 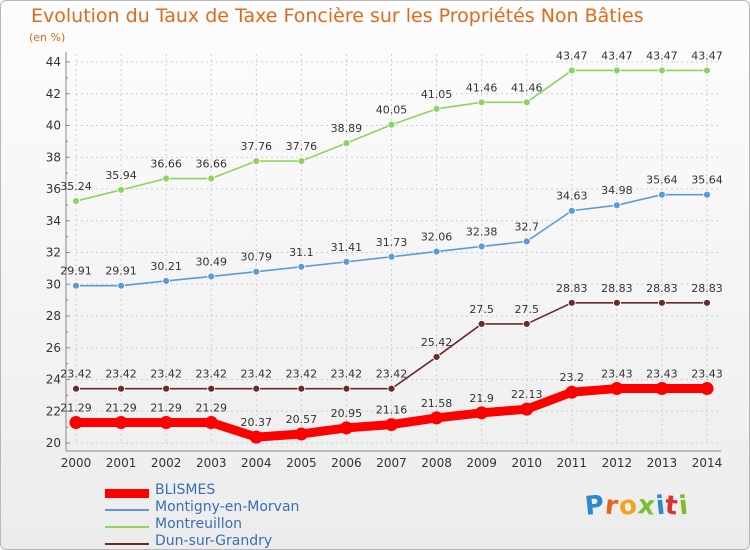 I want to click on y-tick-label: 28, so click(x=53, y=316).